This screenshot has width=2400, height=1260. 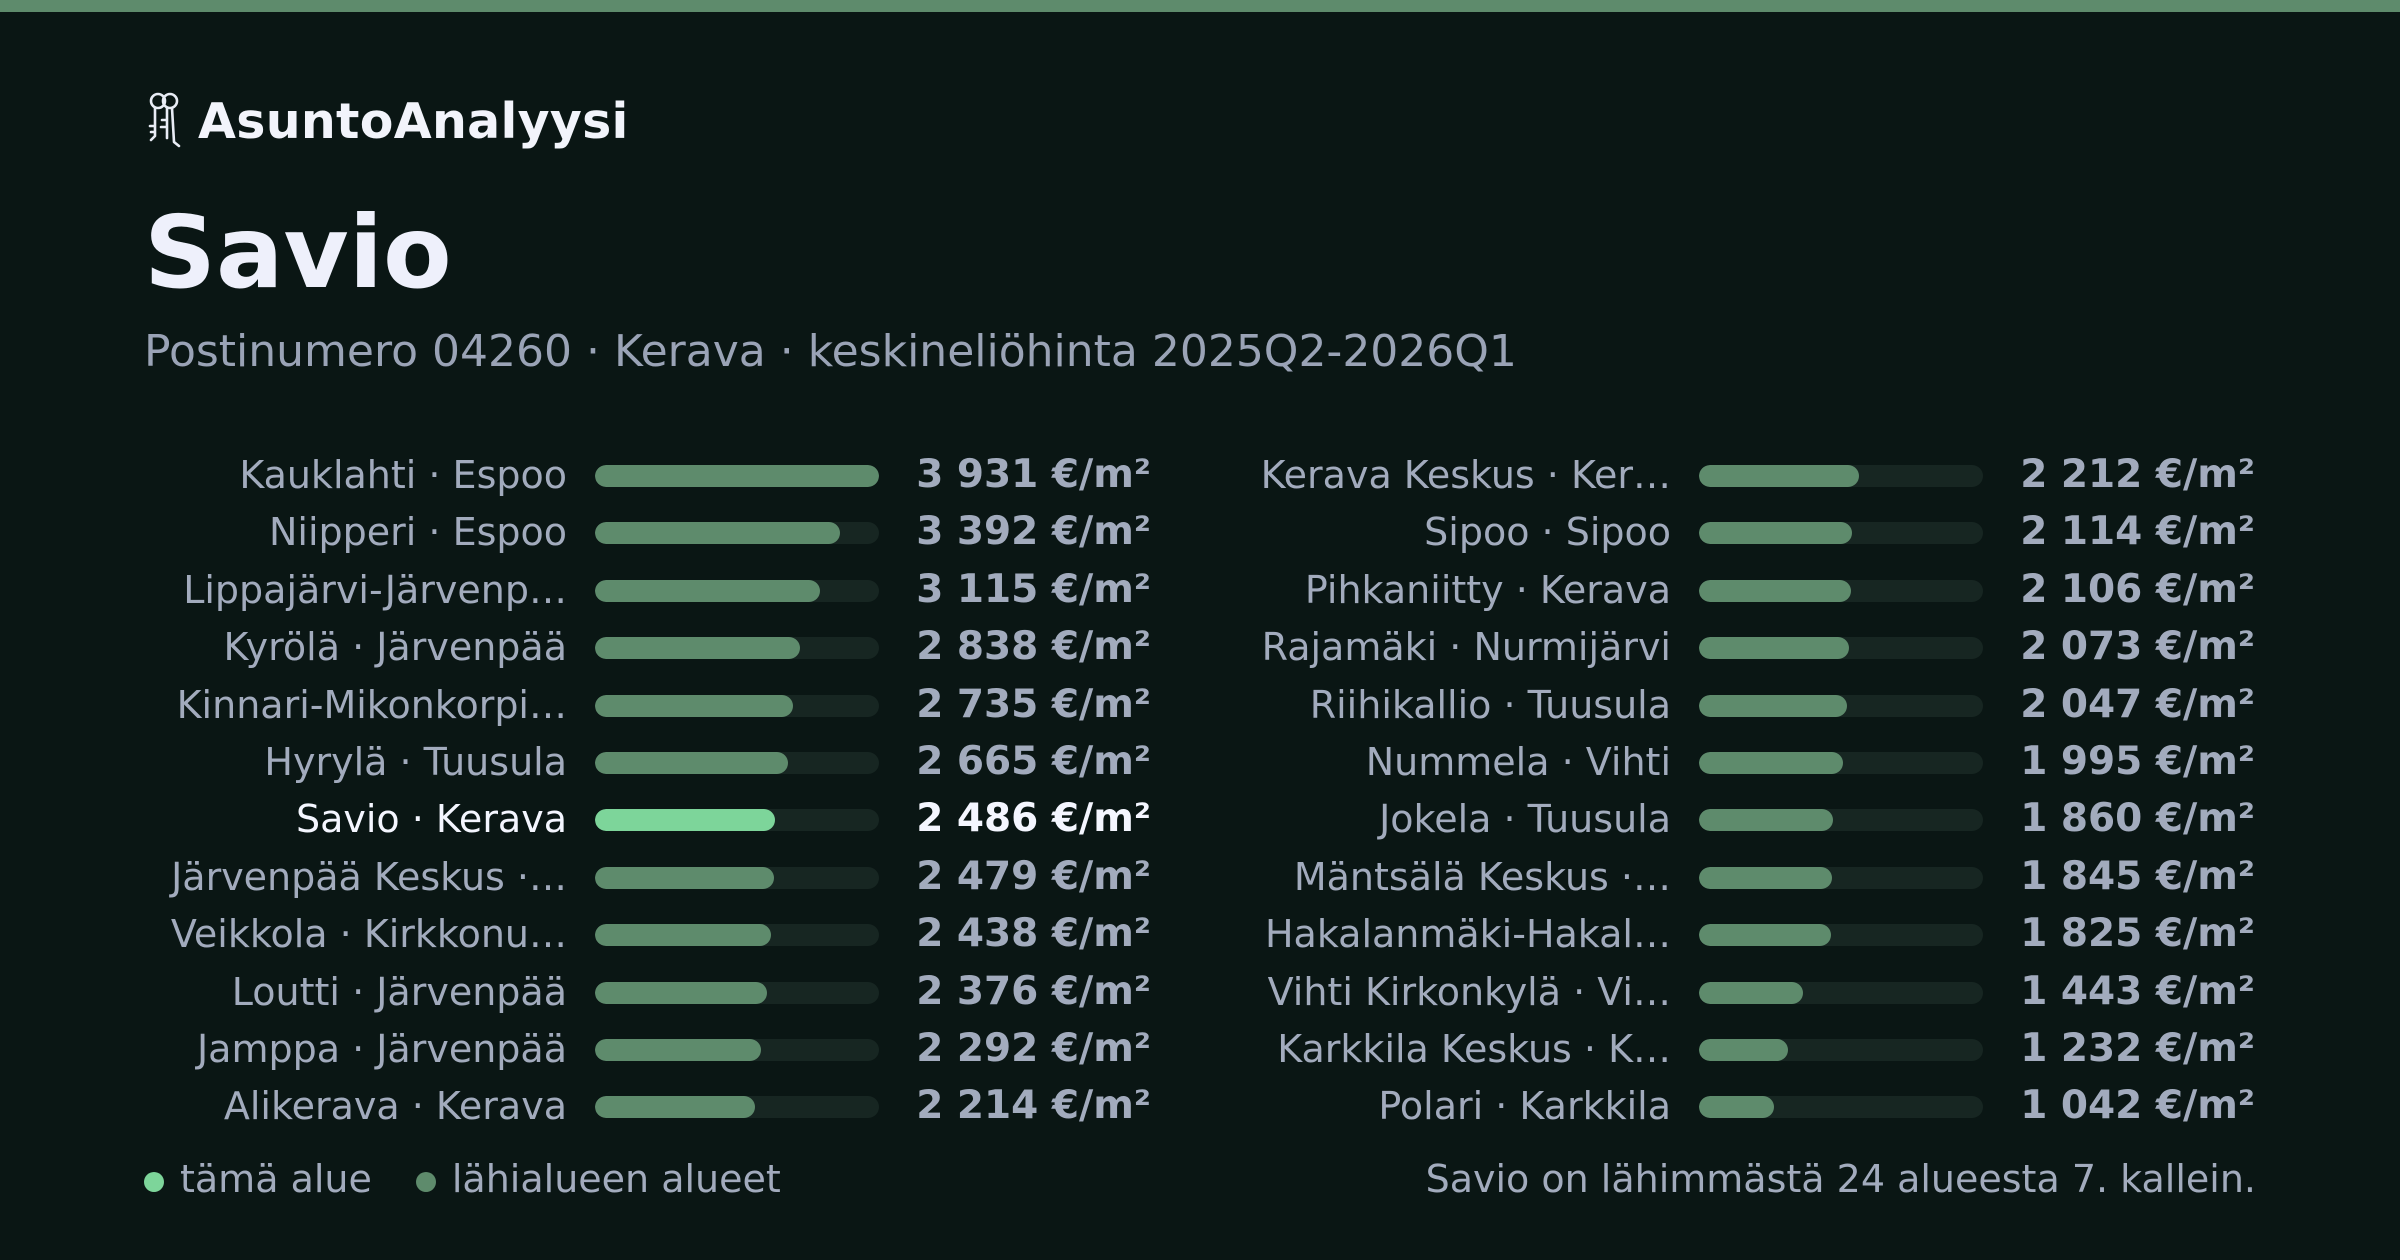 I want to click on bar-value-label: 1 232 €/m², so click(x=2137, y=1048).